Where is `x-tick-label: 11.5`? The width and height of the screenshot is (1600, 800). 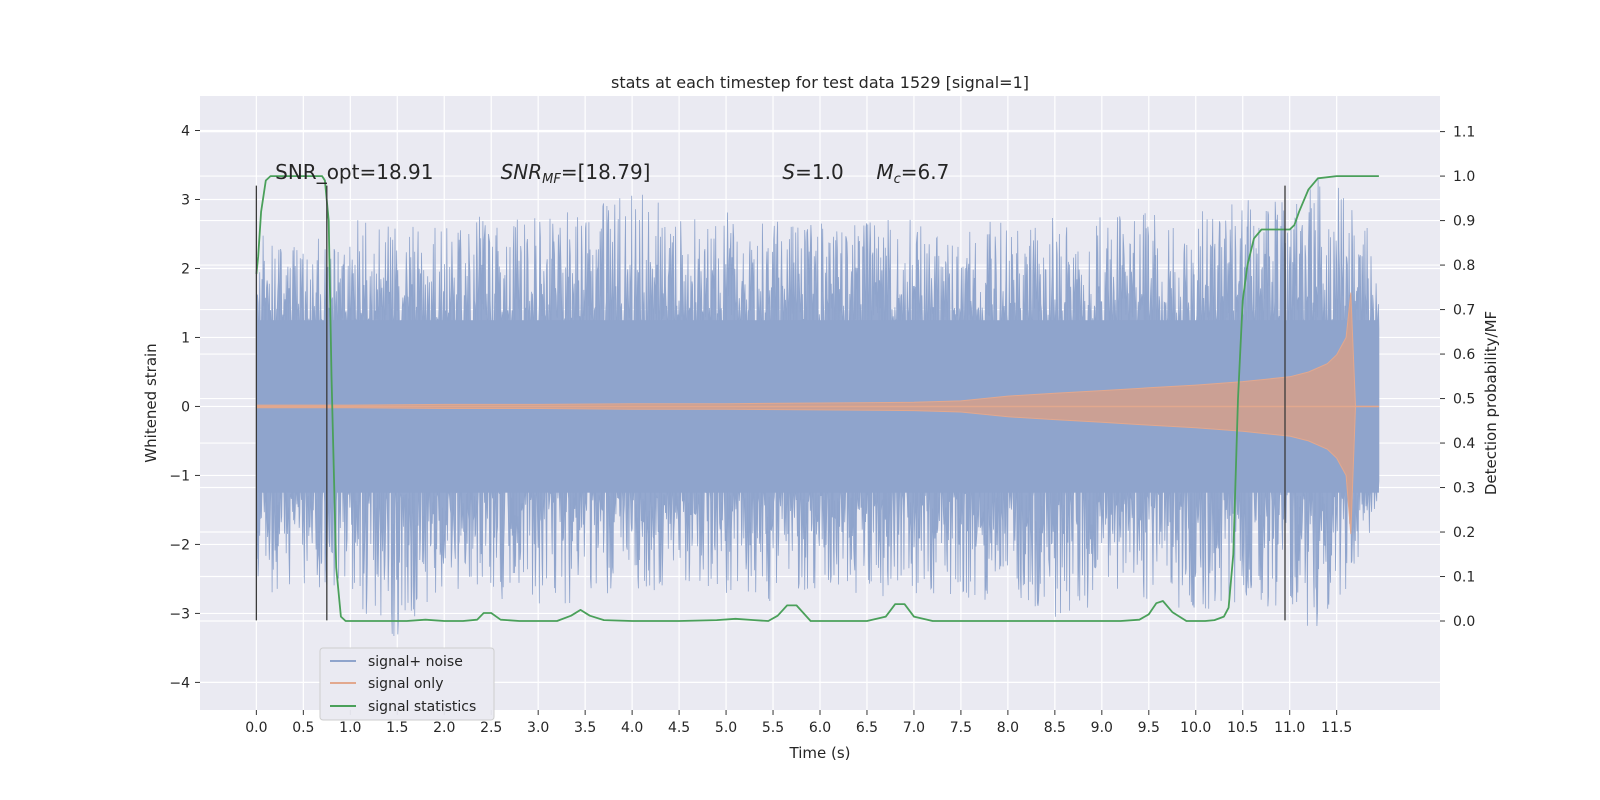 x-tick-label: 11.5 is located at coordinates (1336, 728).